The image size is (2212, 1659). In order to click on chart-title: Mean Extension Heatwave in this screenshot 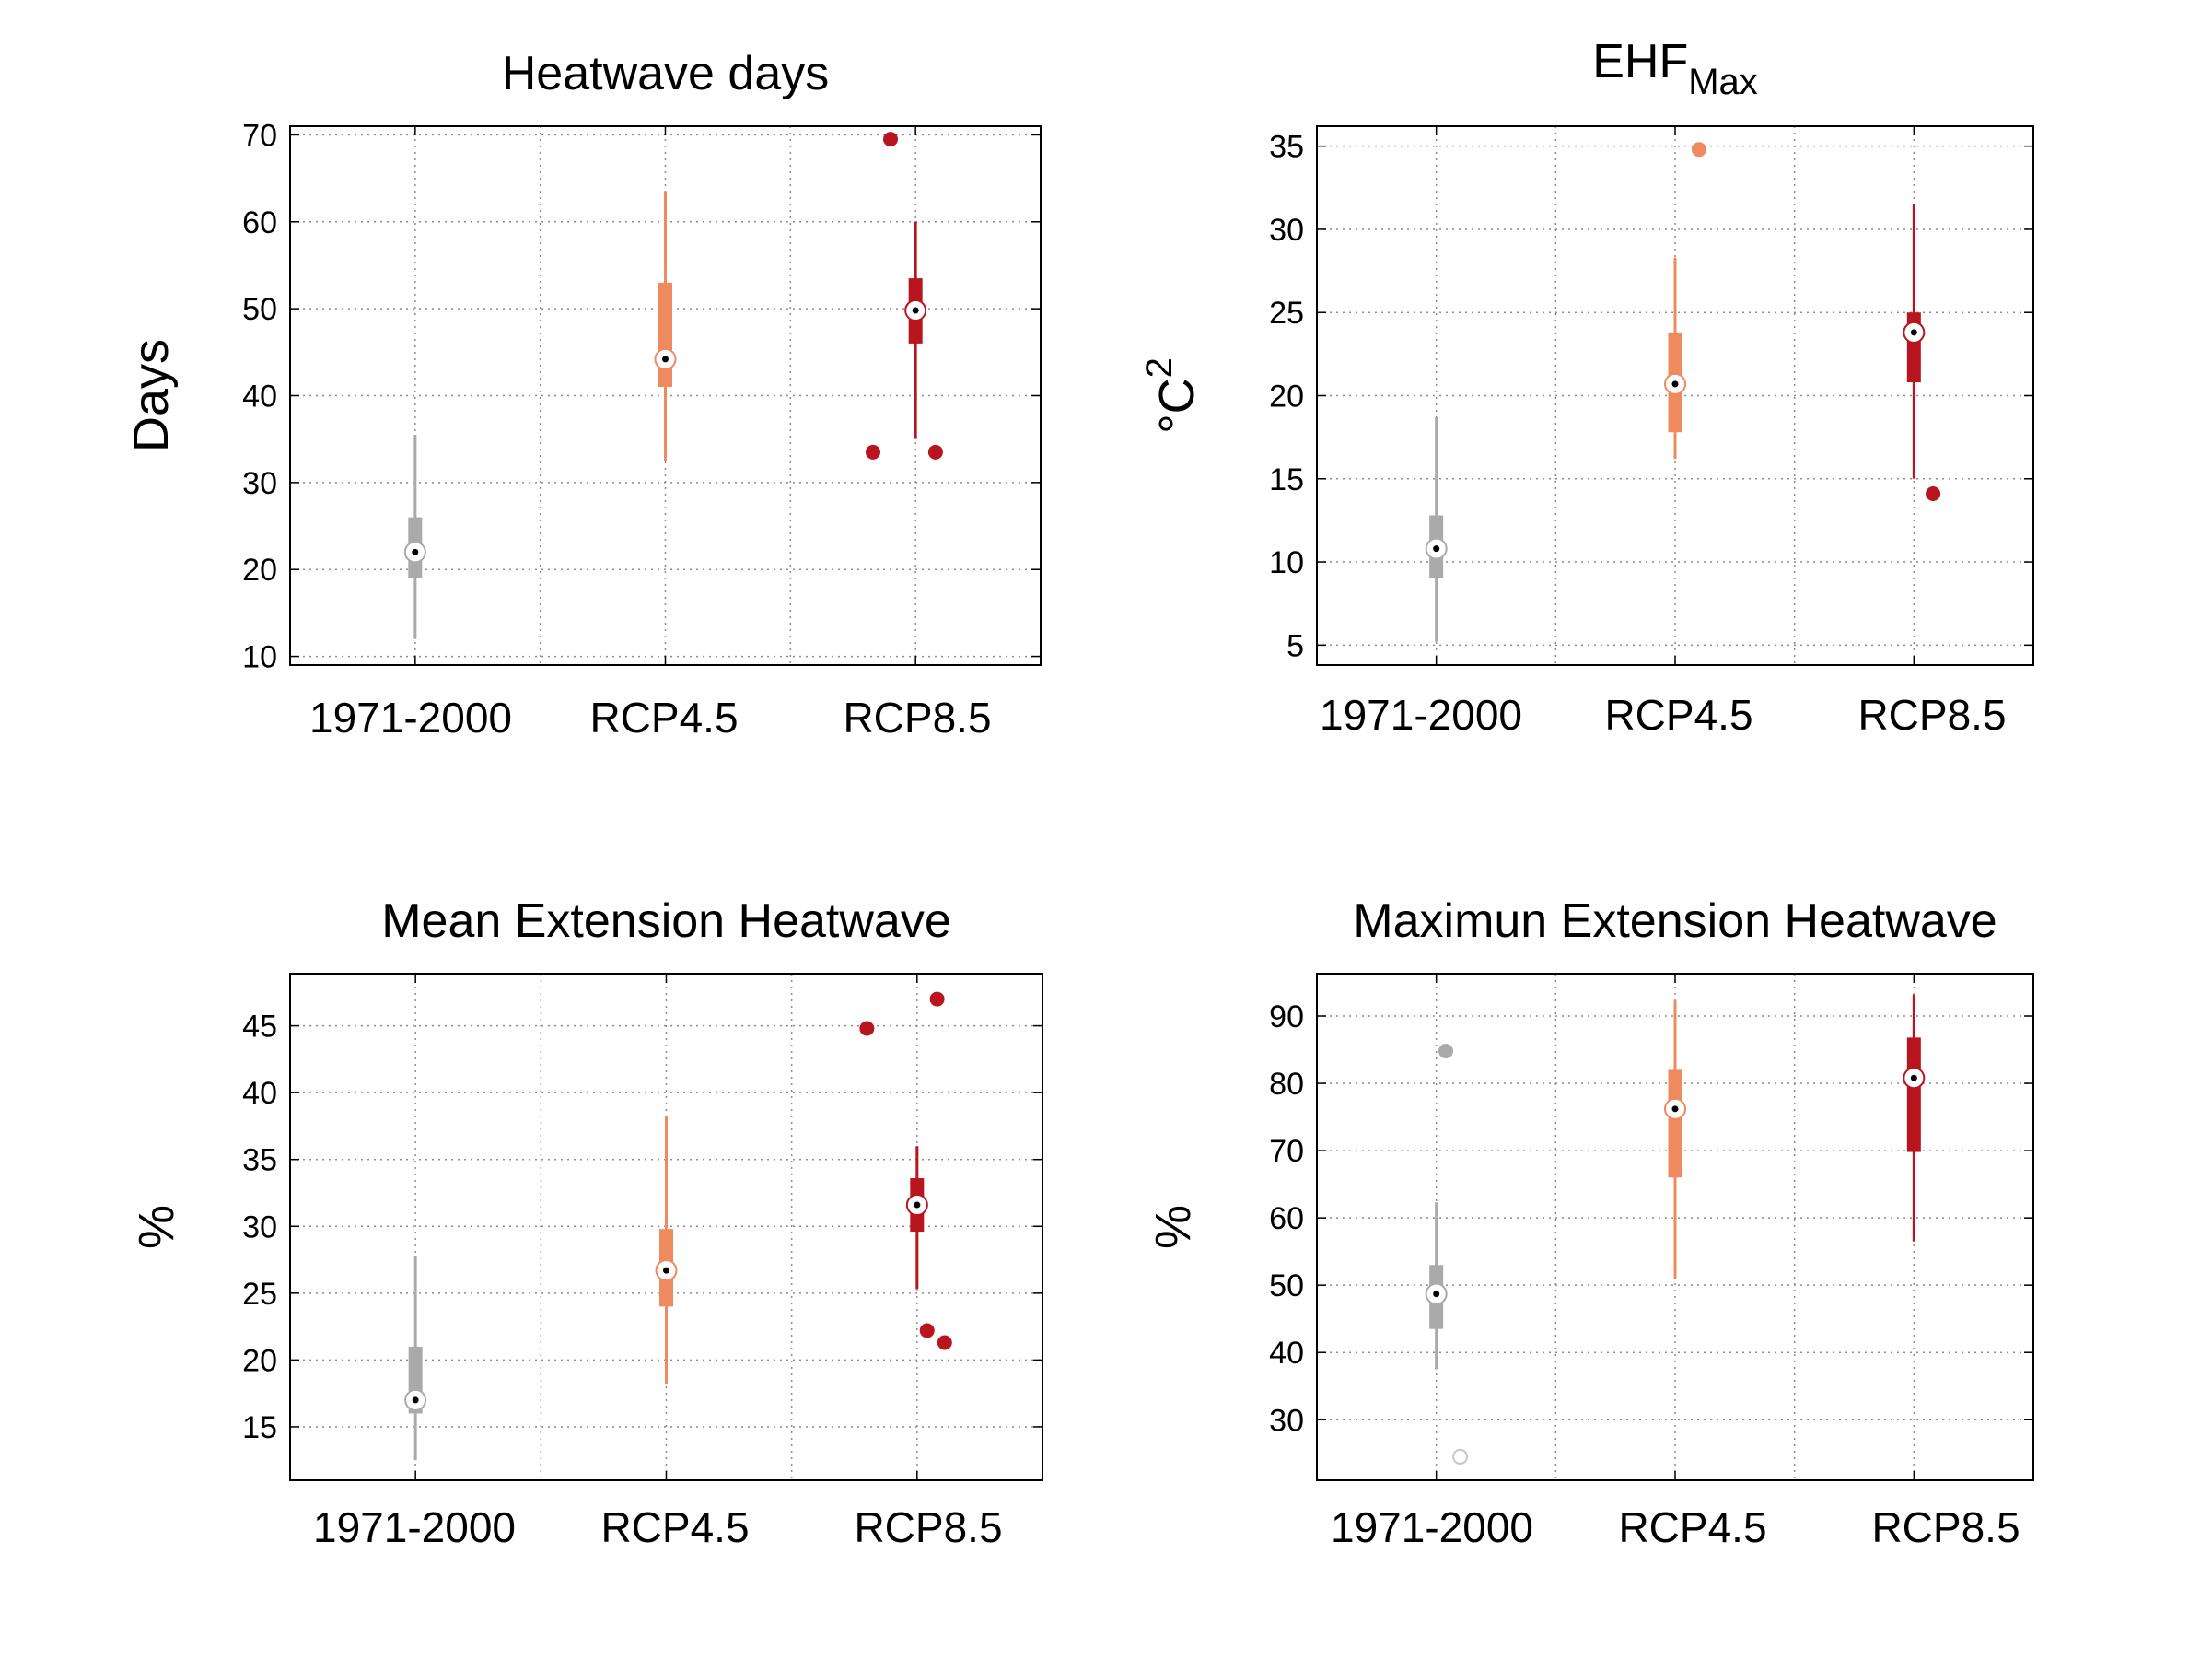, I will do `click(666, 921)`.